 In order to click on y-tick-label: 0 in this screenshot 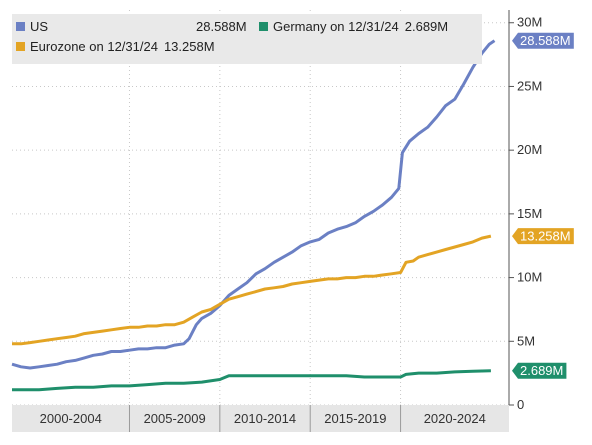, I will do `click(520, 404)`.